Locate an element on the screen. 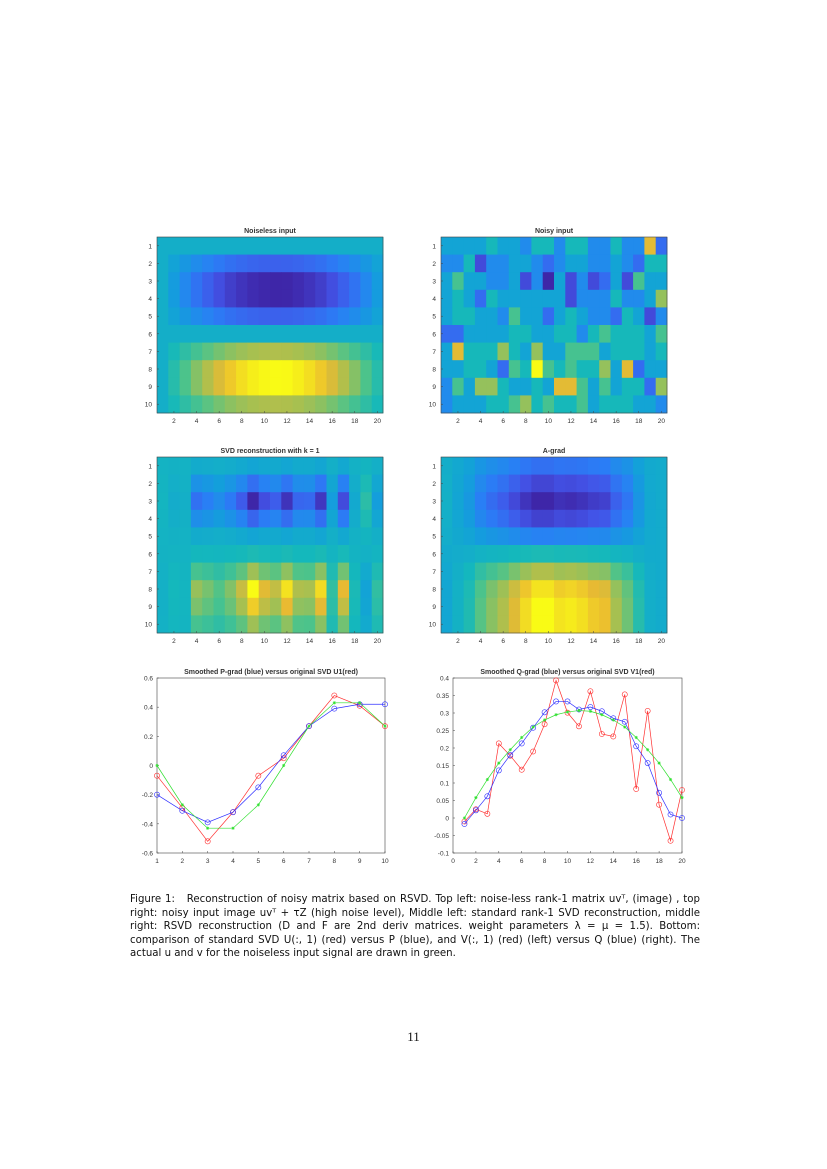  y-tick-label: 4 is located at coordinates (150, 299).